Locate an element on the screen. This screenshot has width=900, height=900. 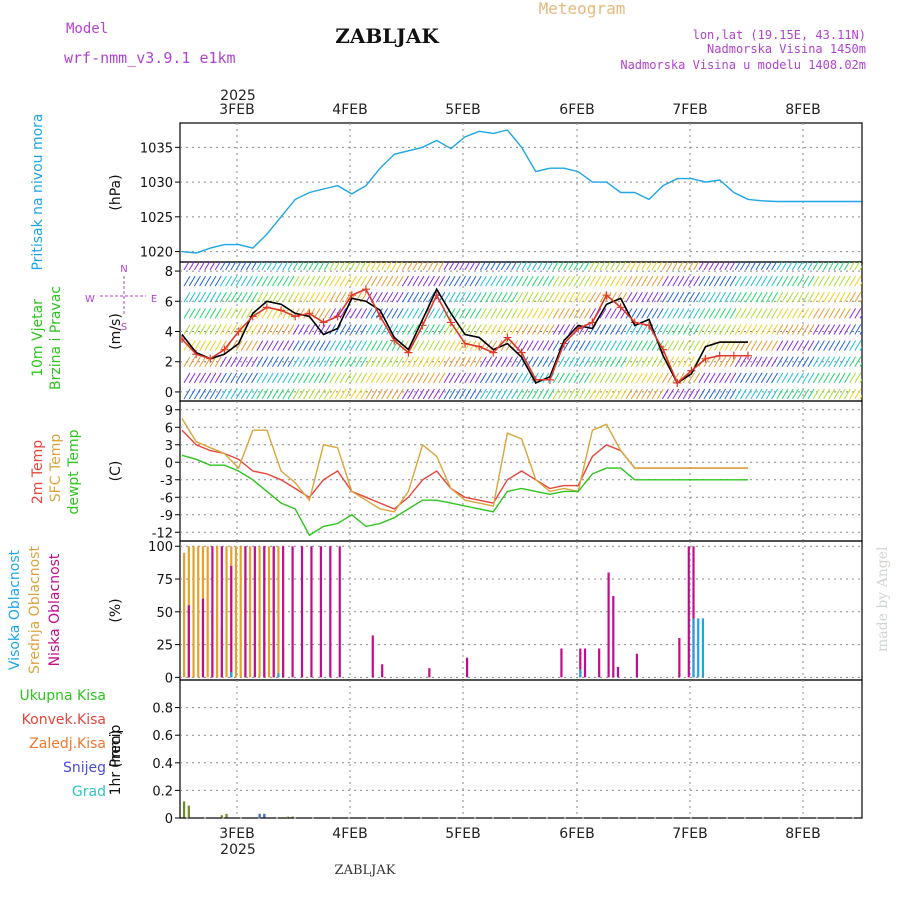
unit-label: (%) is located at coordinates (116, 610).